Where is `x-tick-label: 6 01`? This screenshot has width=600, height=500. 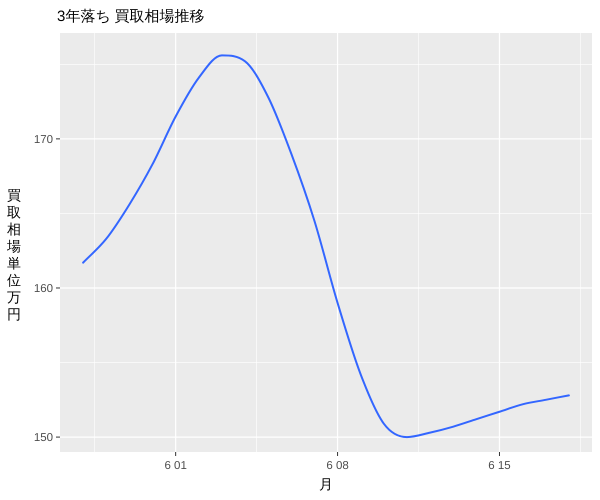 x-tick-label: 6 01 is located at coordinates (175, 466).